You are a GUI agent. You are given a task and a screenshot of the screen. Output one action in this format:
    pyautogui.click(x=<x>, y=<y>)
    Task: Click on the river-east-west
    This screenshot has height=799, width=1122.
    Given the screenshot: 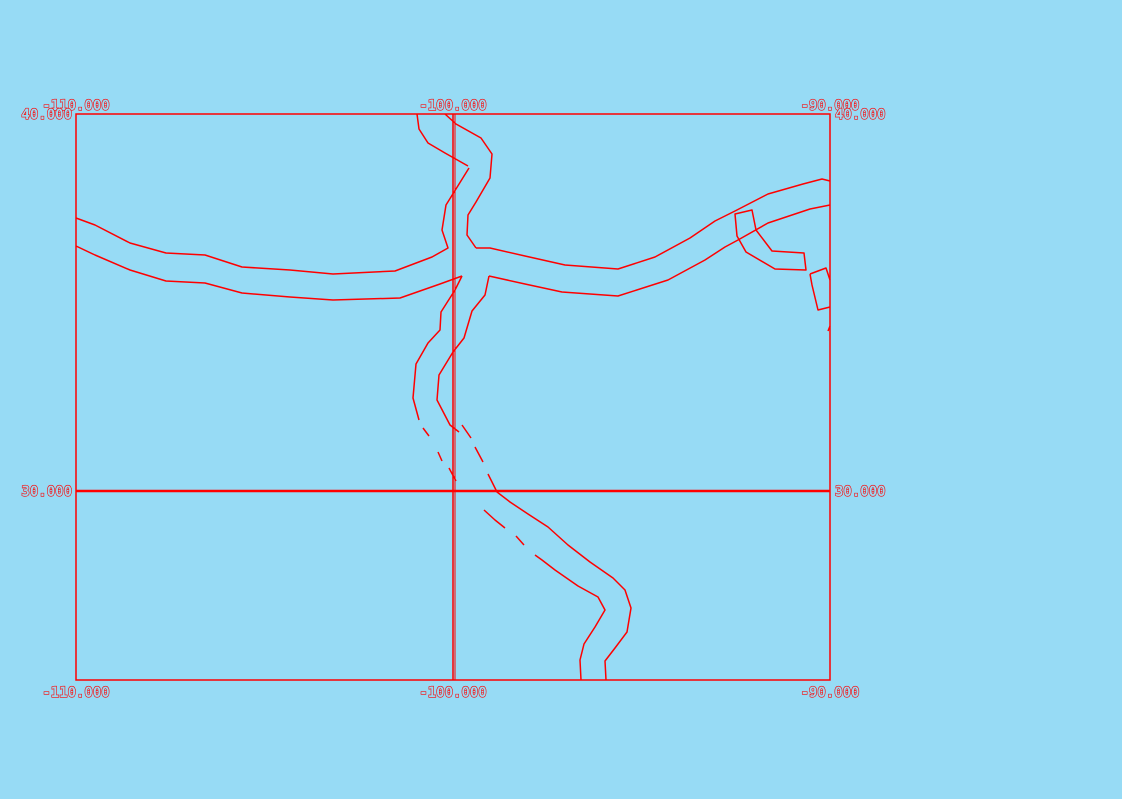 What is the action you would take?
    pyautogui.click(x=453, y=234)
    